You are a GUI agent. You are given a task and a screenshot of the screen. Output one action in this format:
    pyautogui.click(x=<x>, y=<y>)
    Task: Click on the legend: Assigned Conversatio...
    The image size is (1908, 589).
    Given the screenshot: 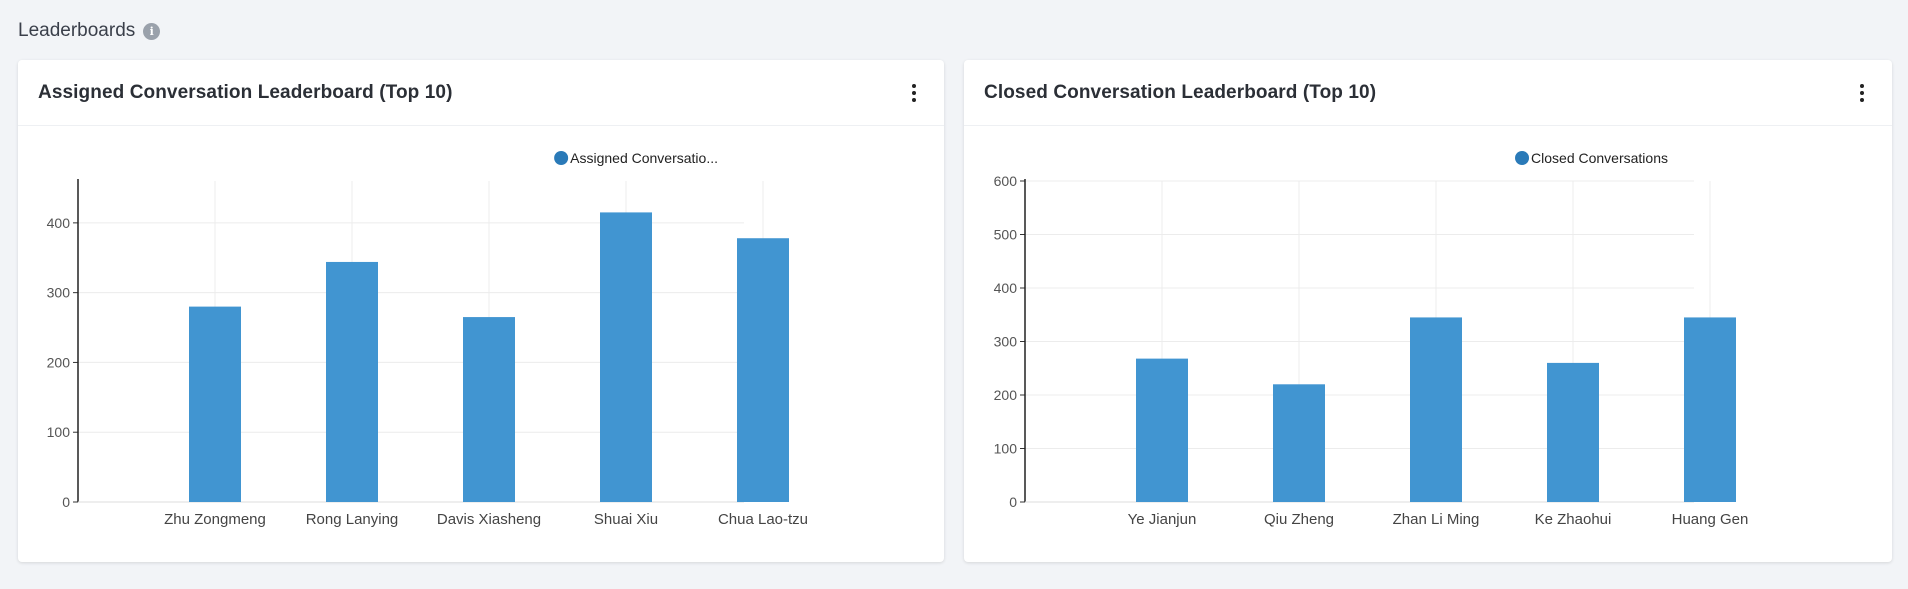 What is the action you would take?
    pyautogui.click(x=636, y=158)
    